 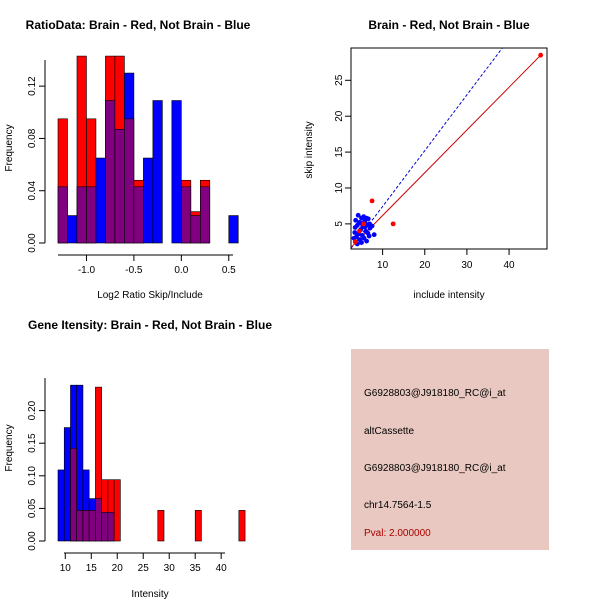 What do you see at coordinates (181, 270) in the screenshot?
I see `x-tick-label: 0.0` at bounding box center [181, 270].